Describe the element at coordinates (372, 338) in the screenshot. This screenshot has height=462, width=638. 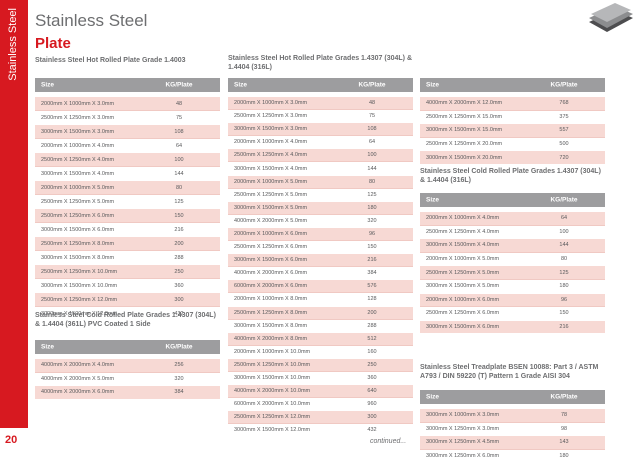
I see `weight-cell: 512` at that location.